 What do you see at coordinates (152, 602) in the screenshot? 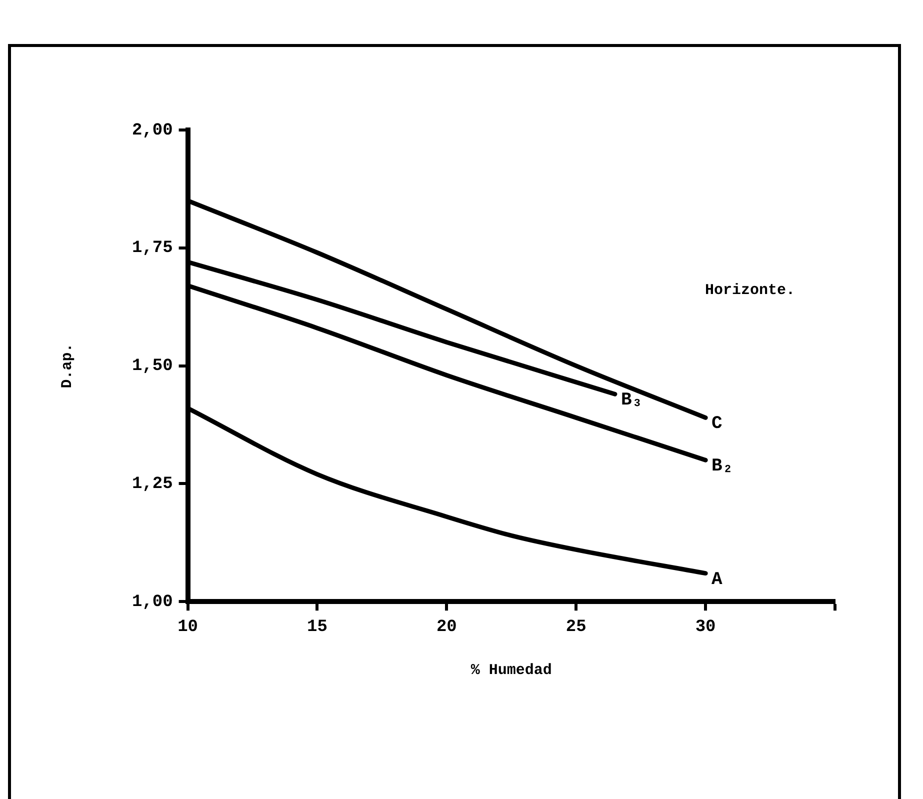
I see `y-tick-label: 1,00` at bounding box center [152, 602].